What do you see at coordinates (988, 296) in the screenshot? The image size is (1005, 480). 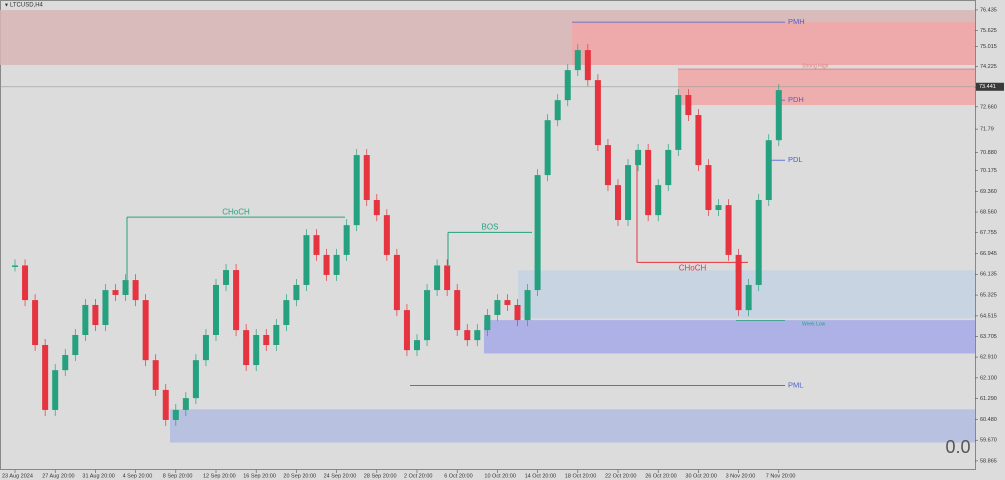 I see `y-tick-label: 65.325` at bounding box center [988, 296].